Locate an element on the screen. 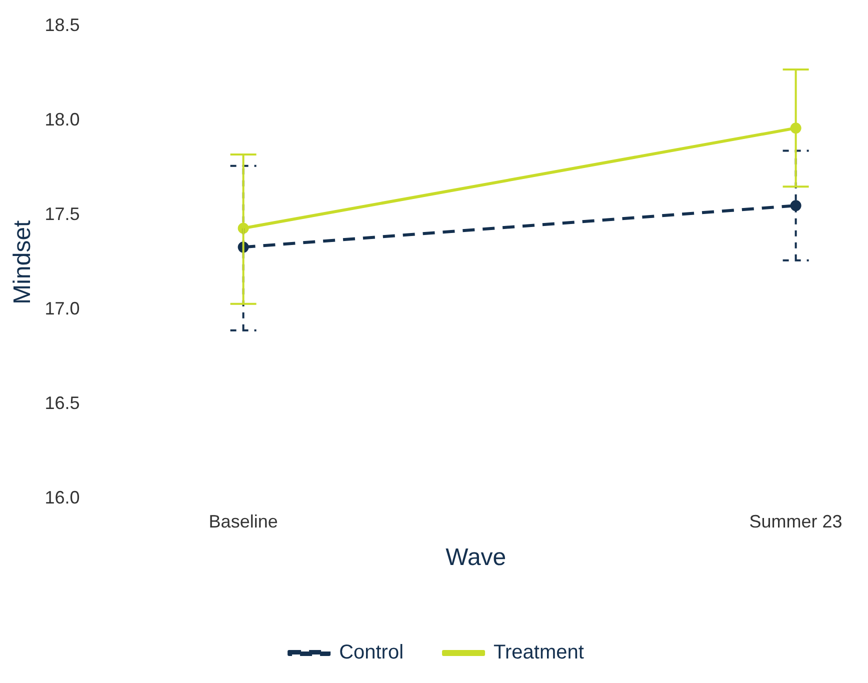  y-axis-title: Mindset is located at coordinates (22, 262).